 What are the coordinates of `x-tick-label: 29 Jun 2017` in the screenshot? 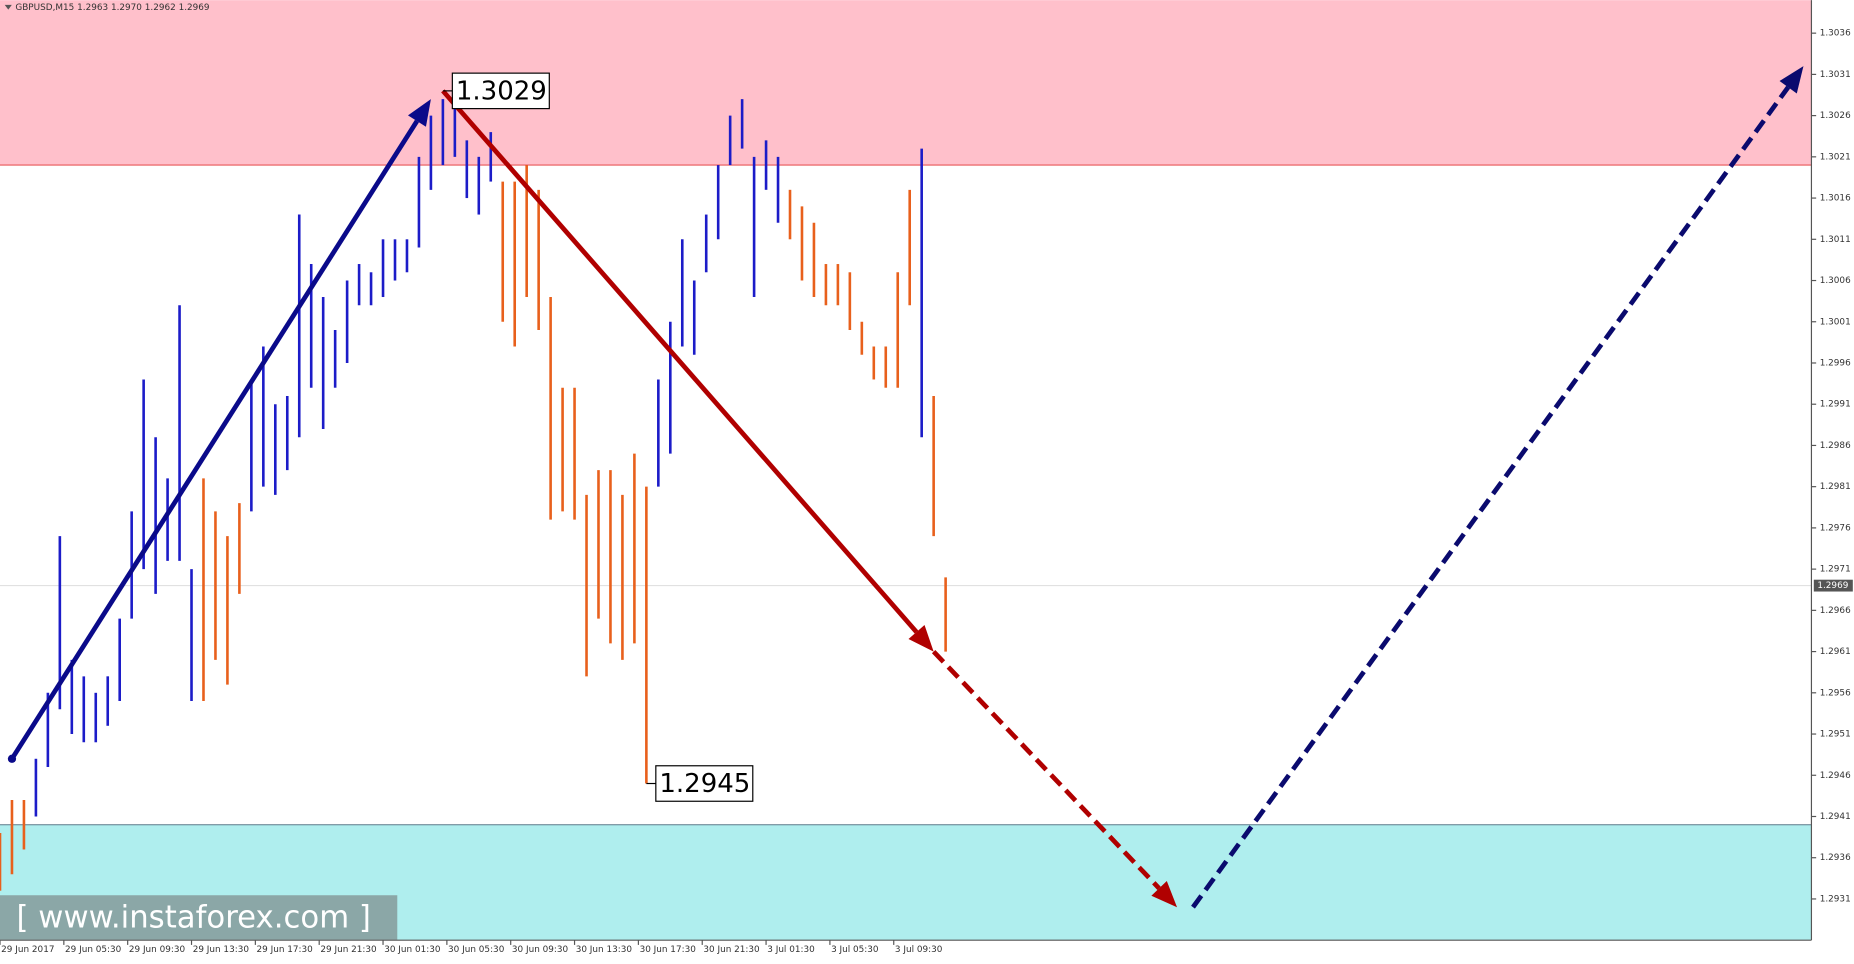 It's located at (27, 950).